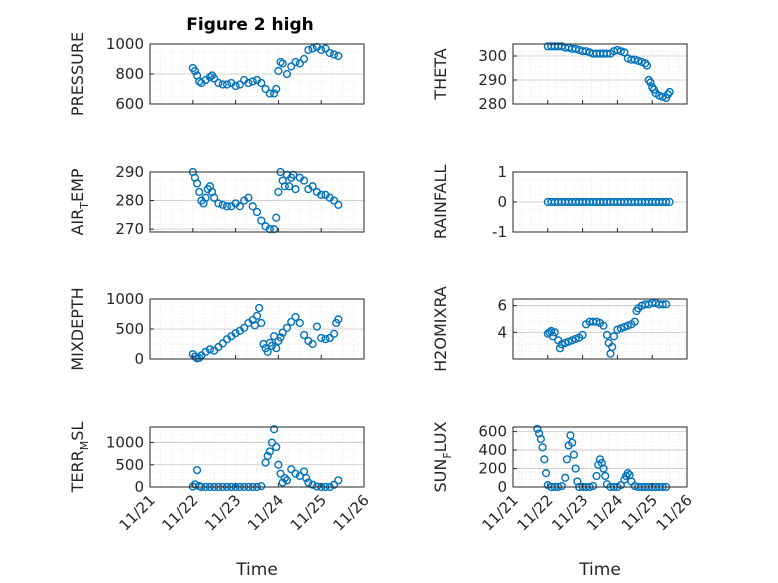 The height and width of the screenshot is (583, 778). Describe the element at coordinates (502, 202) in the screenshot. I see `y-tick-label: 0` at that location.